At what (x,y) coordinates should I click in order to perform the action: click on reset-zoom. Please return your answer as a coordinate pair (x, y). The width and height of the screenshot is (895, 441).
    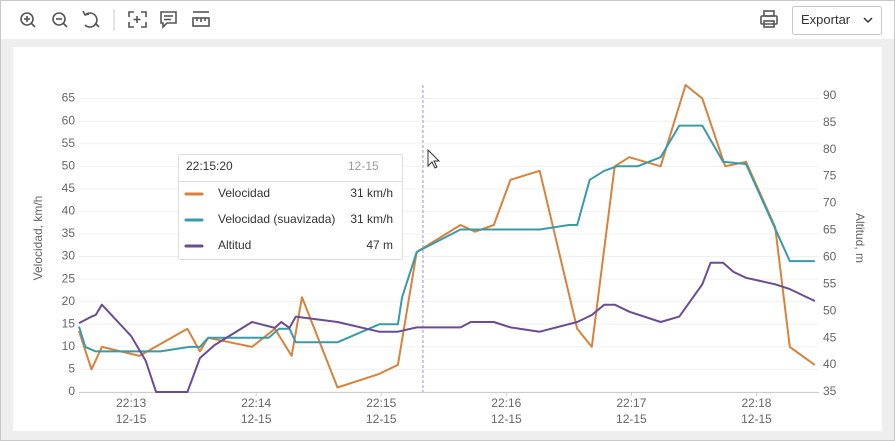
    Looking at the image, I should click on (91, 19).